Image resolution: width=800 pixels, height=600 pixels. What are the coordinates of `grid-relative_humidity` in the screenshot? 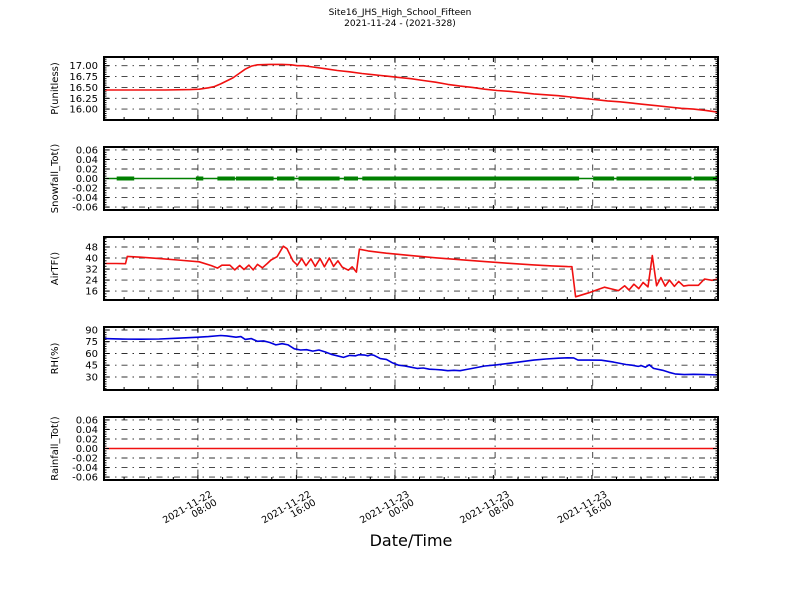 It's located at (411, 358).